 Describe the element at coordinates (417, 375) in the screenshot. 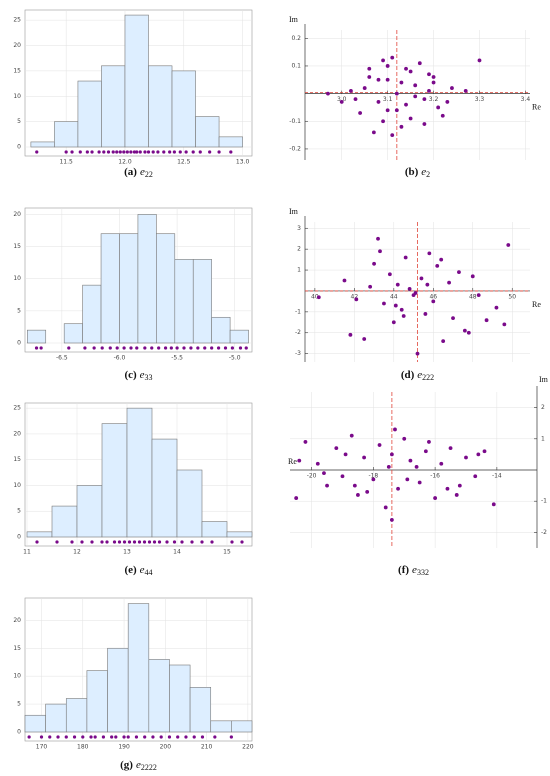

I see `caption: (d) e222` at that location.